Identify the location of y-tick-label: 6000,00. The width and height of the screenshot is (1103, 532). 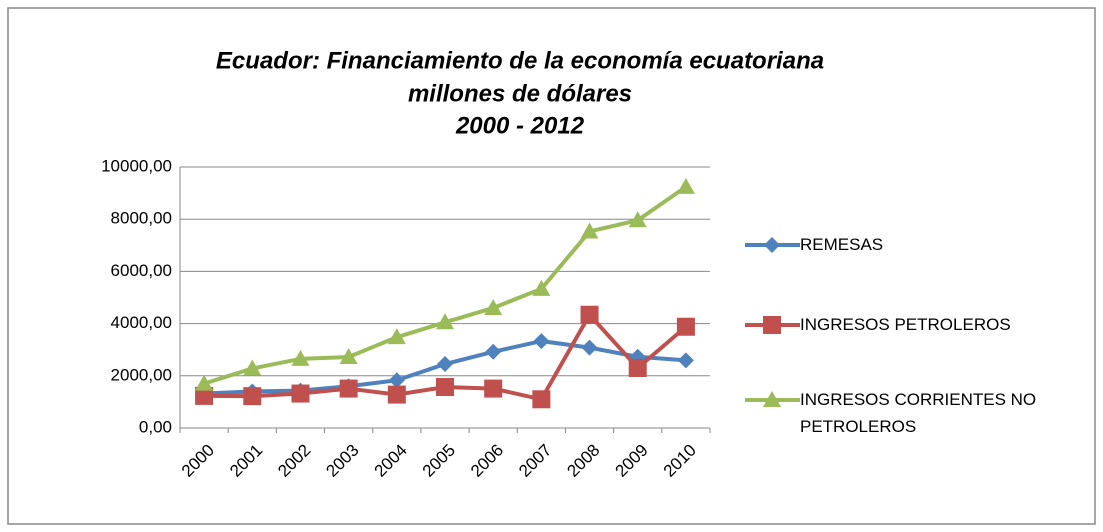
(141, 270).